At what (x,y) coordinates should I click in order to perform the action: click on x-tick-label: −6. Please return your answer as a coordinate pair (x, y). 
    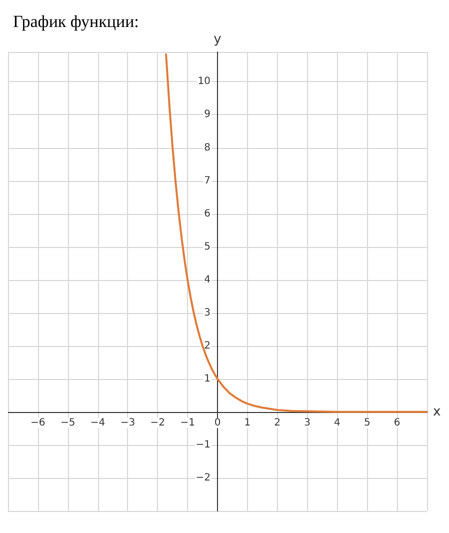
    Looking at the image, I should click on (38, 422).